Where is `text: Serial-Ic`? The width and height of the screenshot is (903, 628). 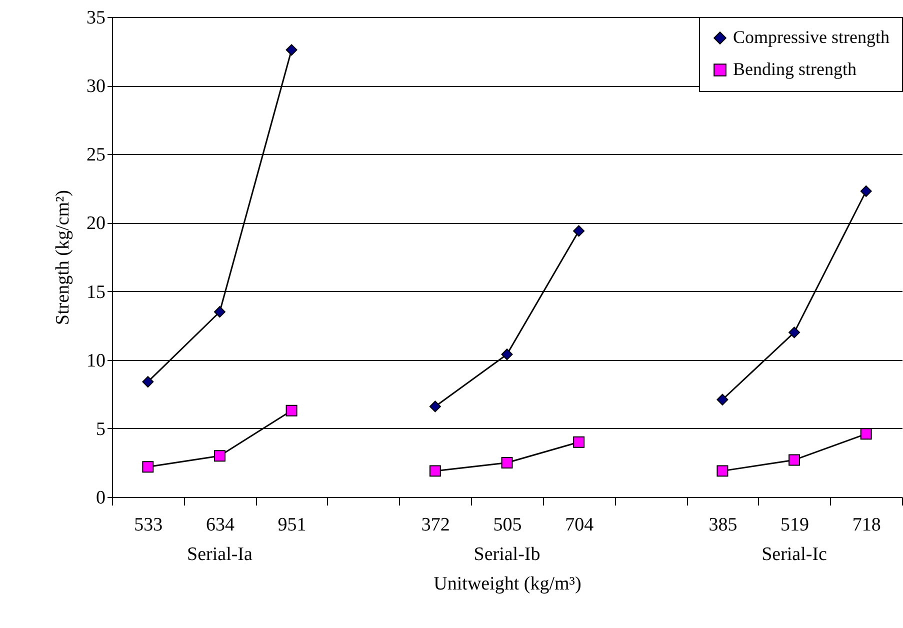 text: Serial-Ic is located at coordinates (794, 554).